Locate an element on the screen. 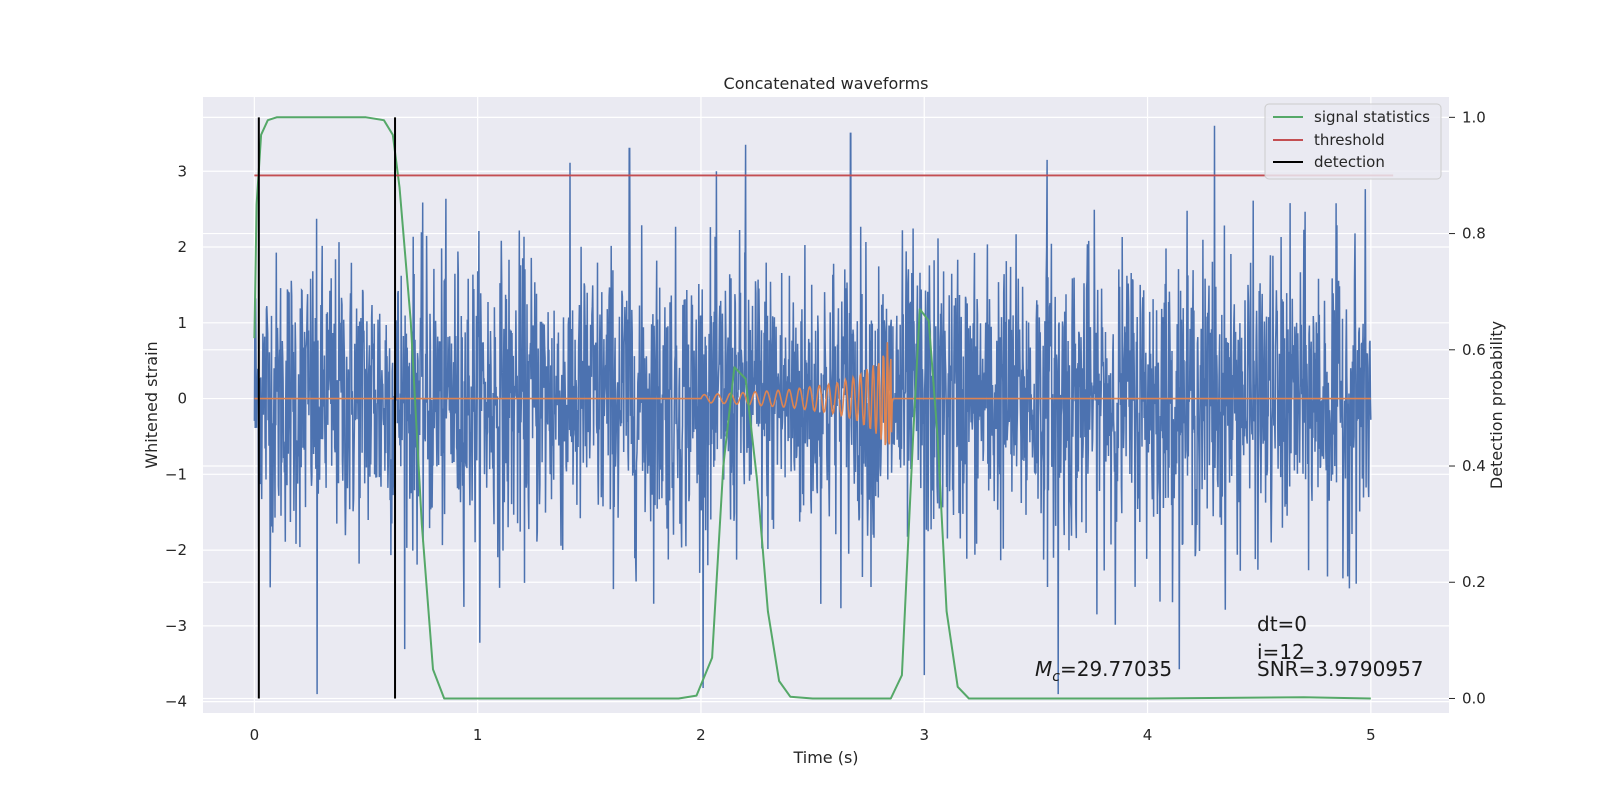  x-tick-label: 2 is located at coordinates (701, 735).